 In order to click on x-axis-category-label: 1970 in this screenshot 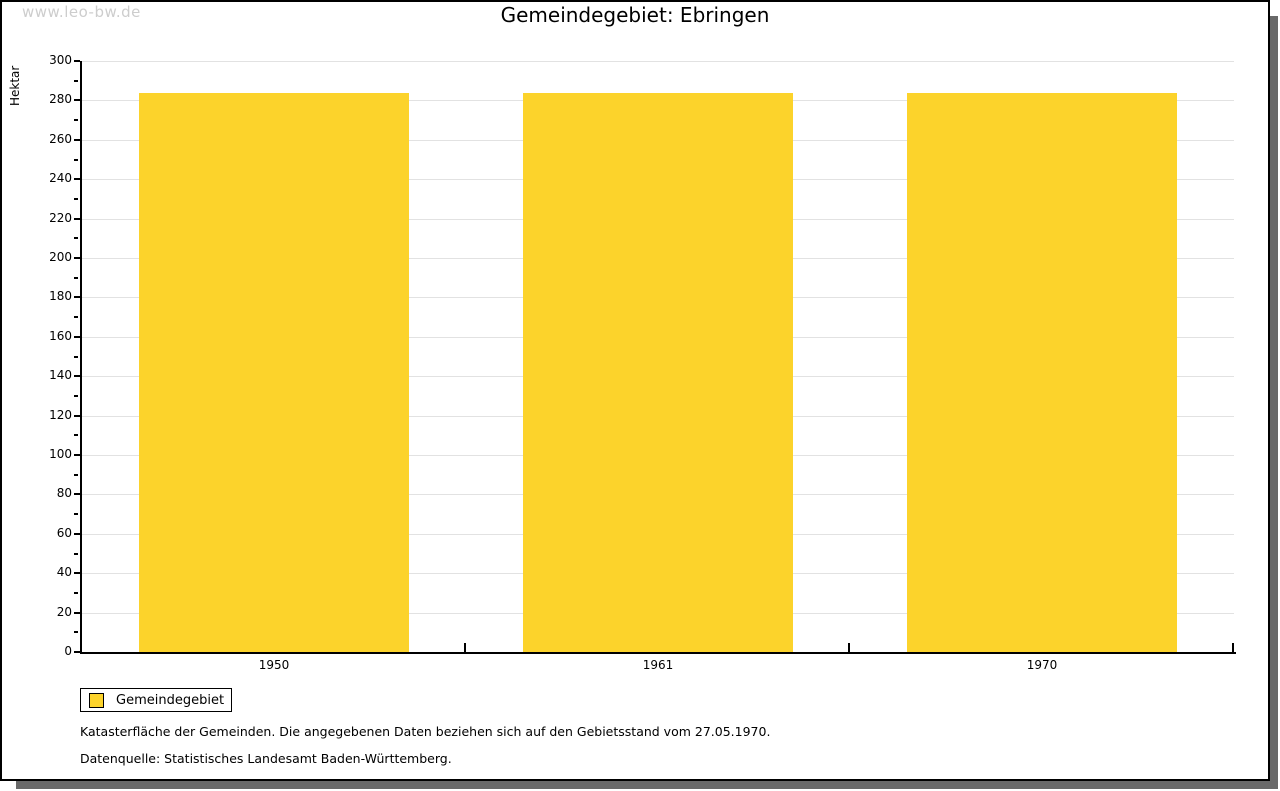, I will do `click(1042, 665)`.